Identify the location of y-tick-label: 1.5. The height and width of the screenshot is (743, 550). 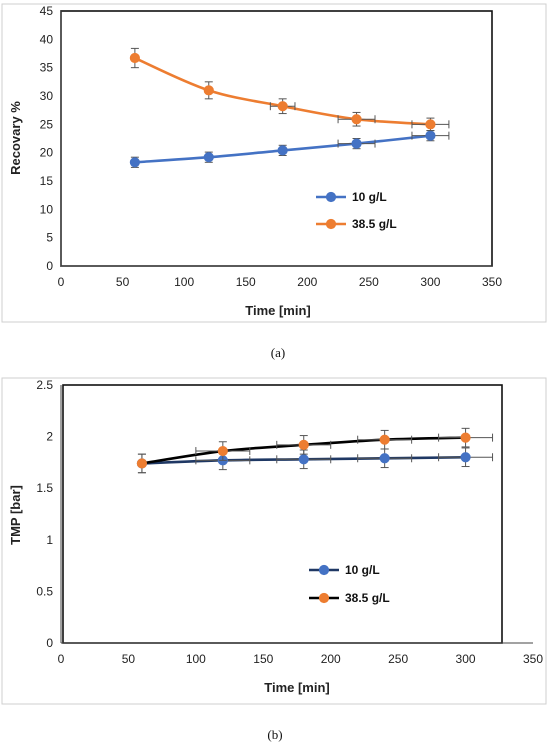
(44, 488).